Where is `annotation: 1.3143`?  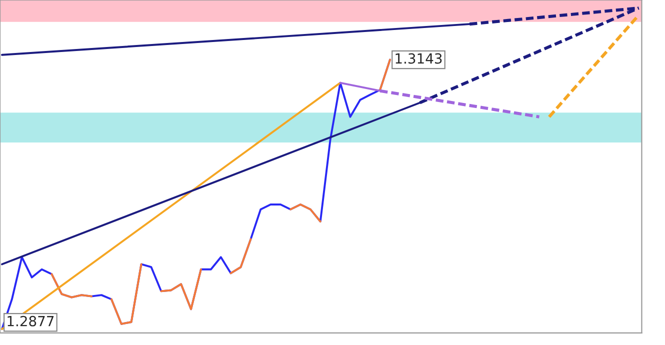 annotation: 1.3143 is located at coordinates (419, 58).